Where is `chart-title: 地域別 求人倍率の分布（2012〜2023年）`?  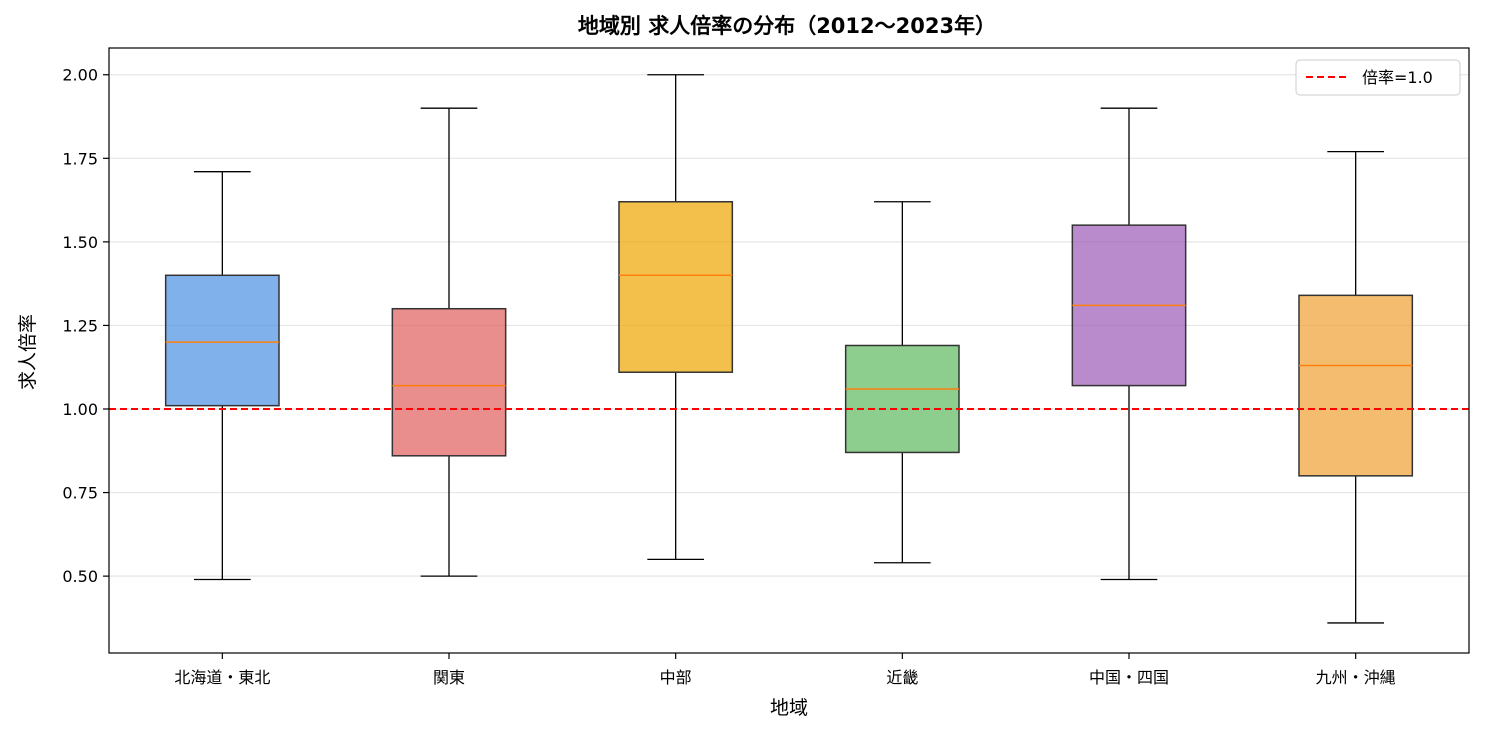
chart-title: 地域別 求人倍率の分布（2012〜2023年） is located at coordinates (787, 26).